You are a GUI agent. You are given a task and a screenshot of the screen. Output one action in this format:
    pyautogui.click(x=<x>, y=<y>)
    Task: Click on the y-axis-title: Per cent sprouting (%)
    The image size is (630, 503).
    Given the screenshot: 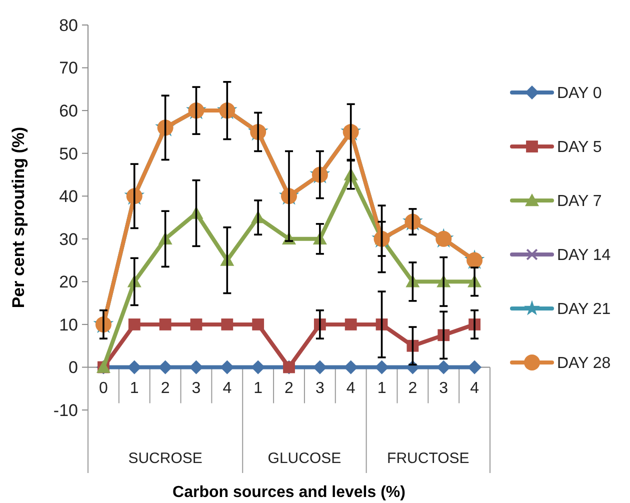 What is the action you would take?
    pyautogui.click(x=18, y=217)
    